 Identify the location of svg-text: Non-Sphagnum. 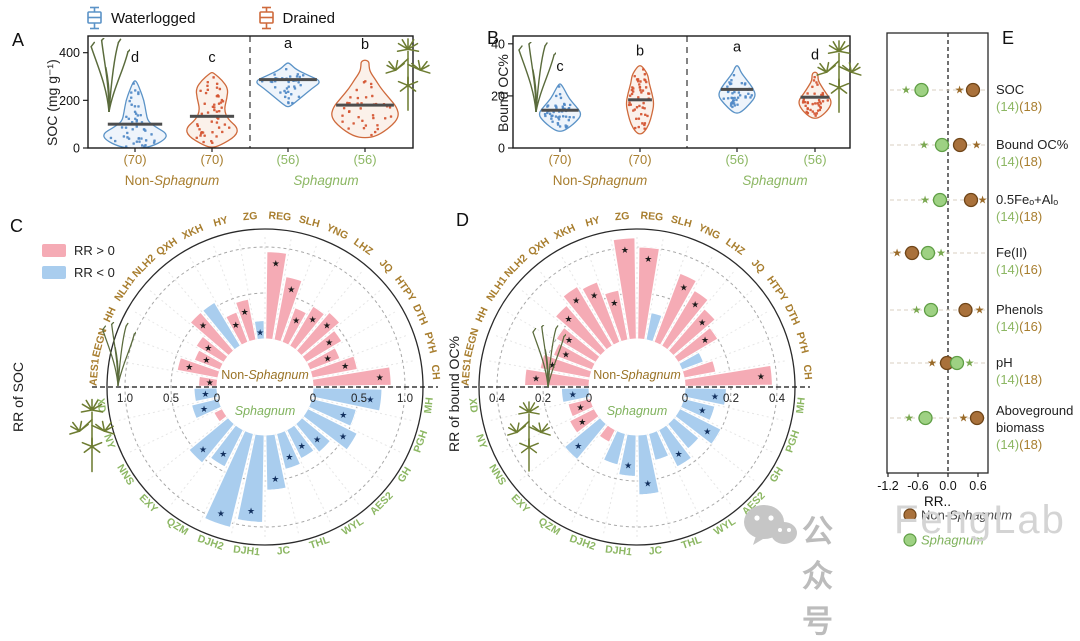
(172, 180).